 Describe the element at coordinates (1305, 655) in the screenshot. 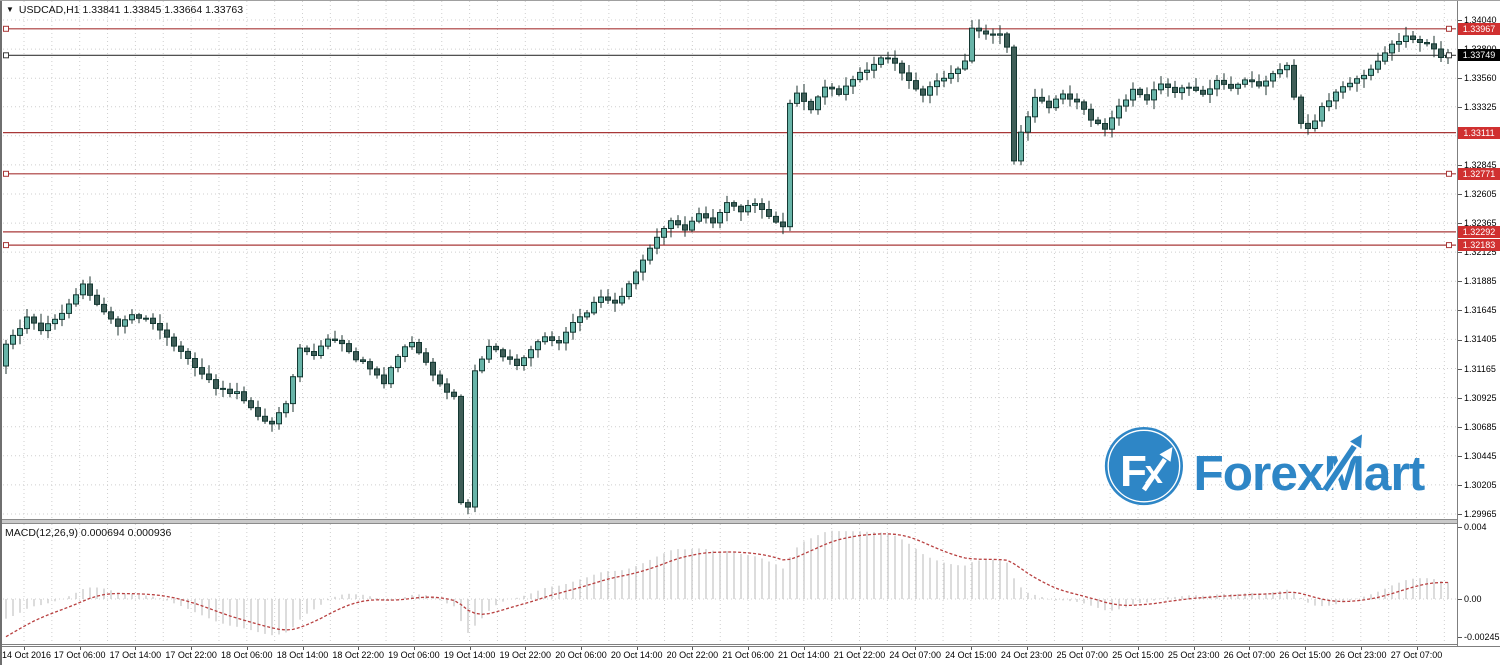

I see `time-tick-label: 26 Oct 15:00` at that location.